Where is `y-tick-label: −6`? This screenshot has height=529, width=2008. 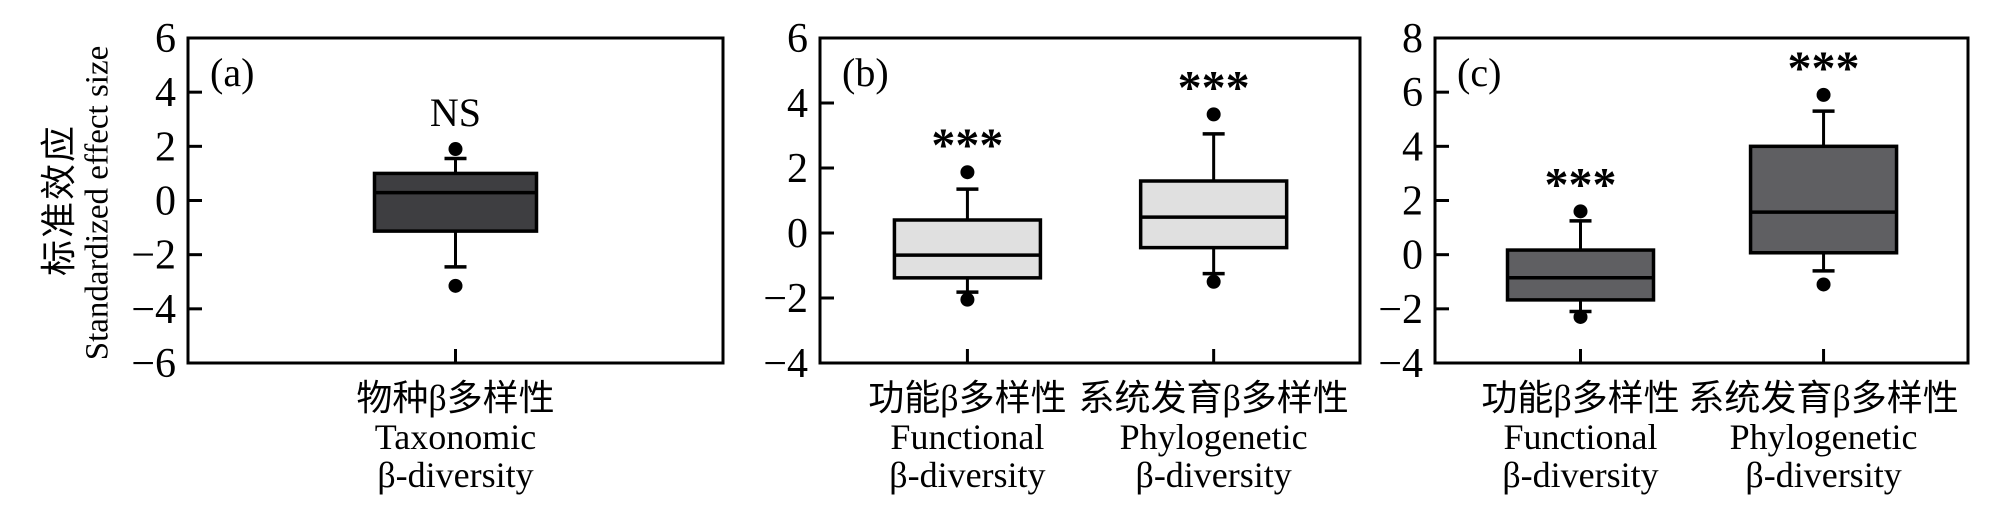 y-tick-label: −6 is located at coordinates (153, 364).